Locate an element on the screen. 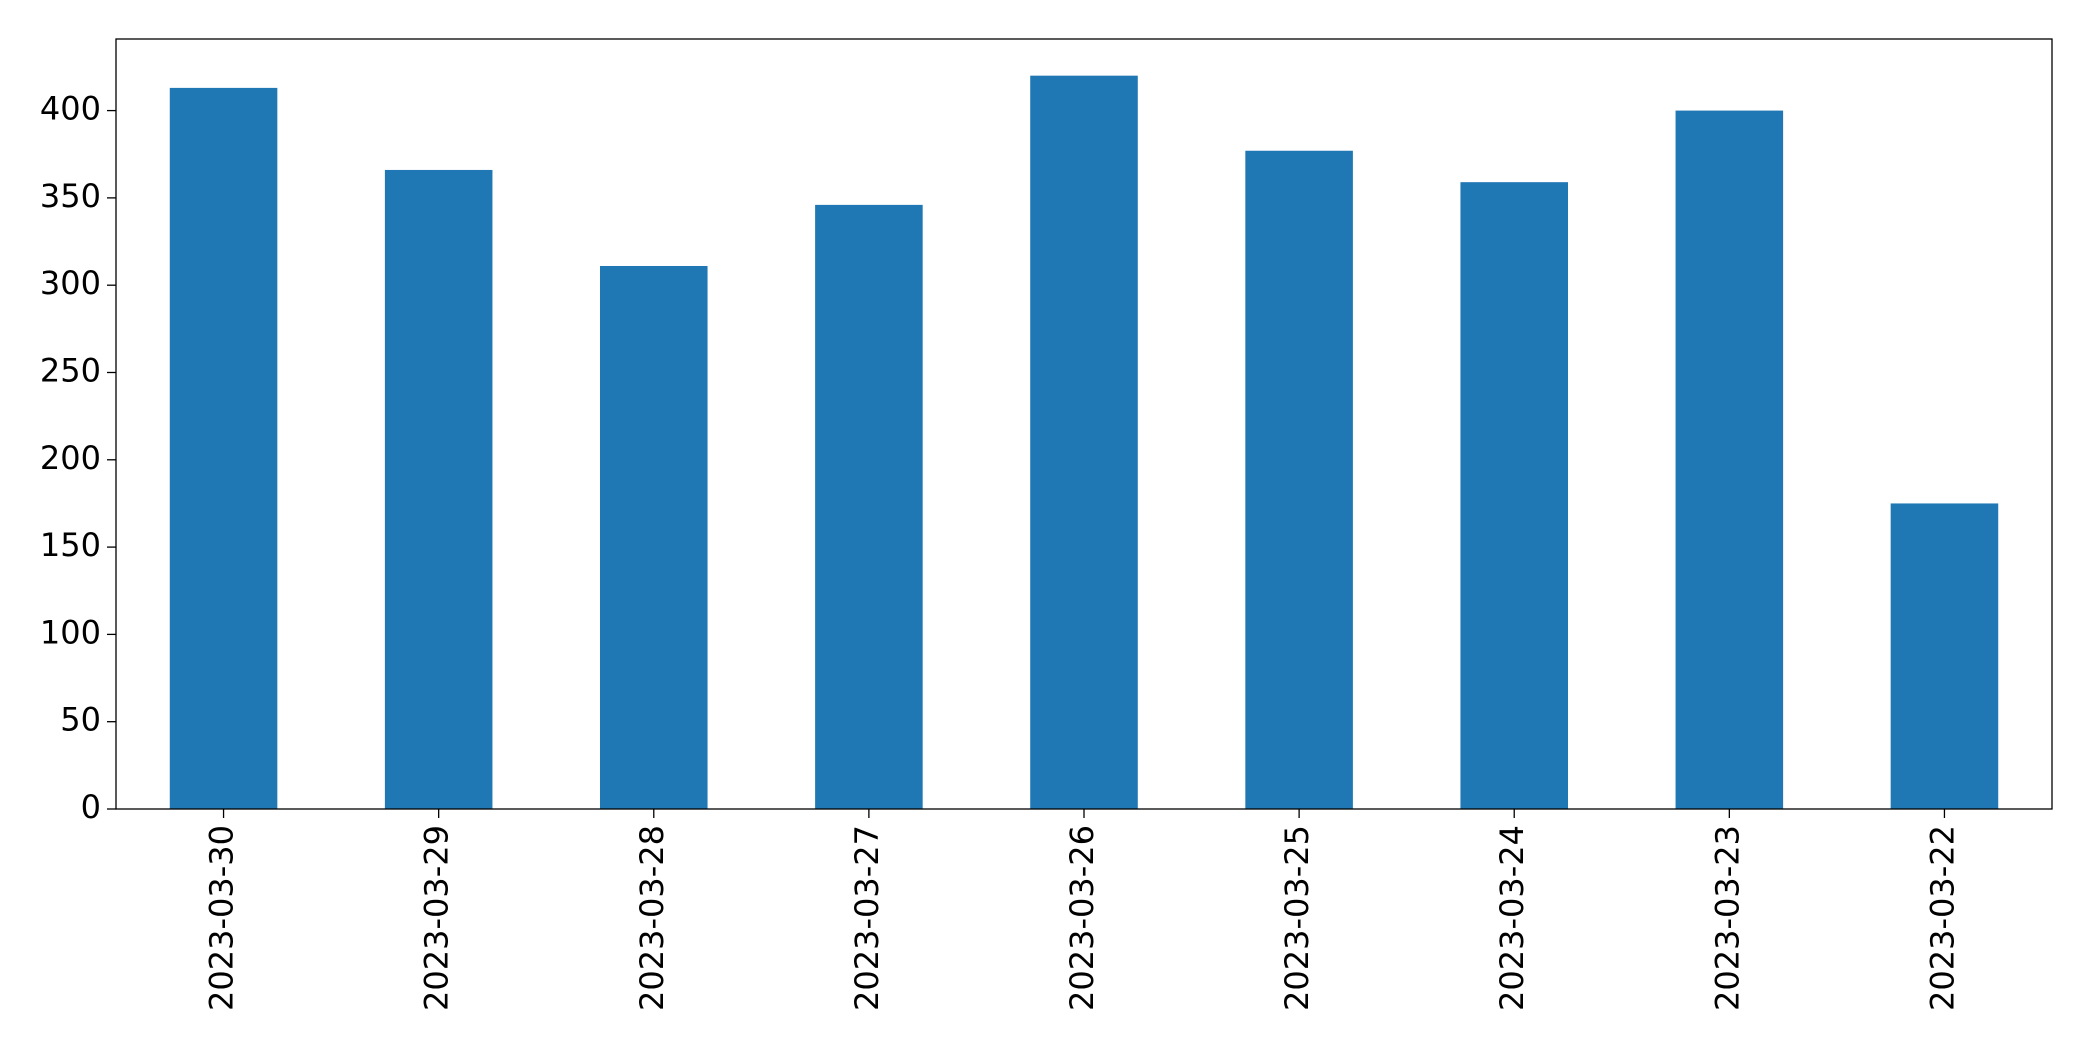 The image size is (2093, 1061). y-tick-label: 400 is located at coordinates (70, 109).